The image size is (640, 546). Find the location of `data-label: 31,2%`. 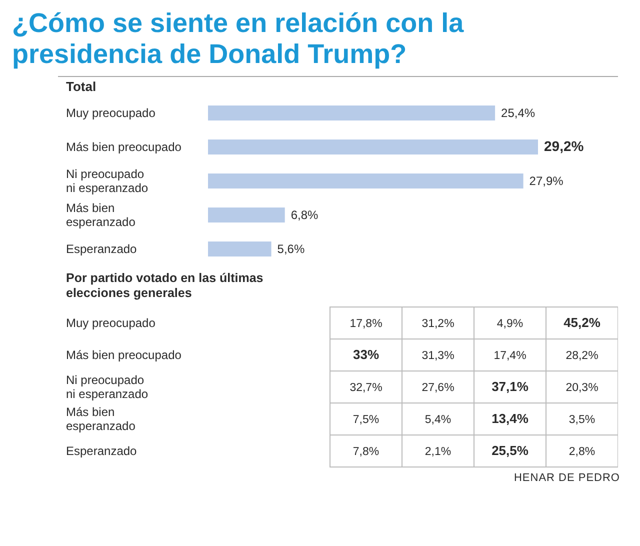

data-label: 31,2% is located at coordinates (438, 324).